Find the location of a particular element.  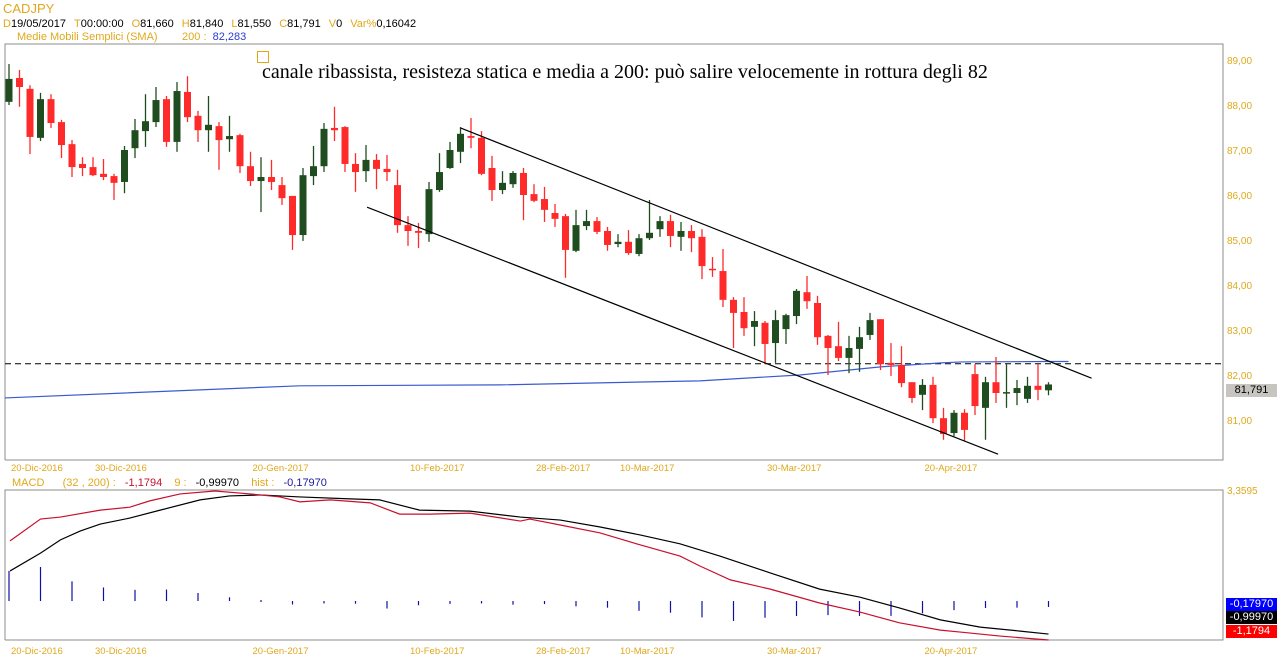

x-tick-label: 10-Feb-2017 is located at coordinates (437, 468).